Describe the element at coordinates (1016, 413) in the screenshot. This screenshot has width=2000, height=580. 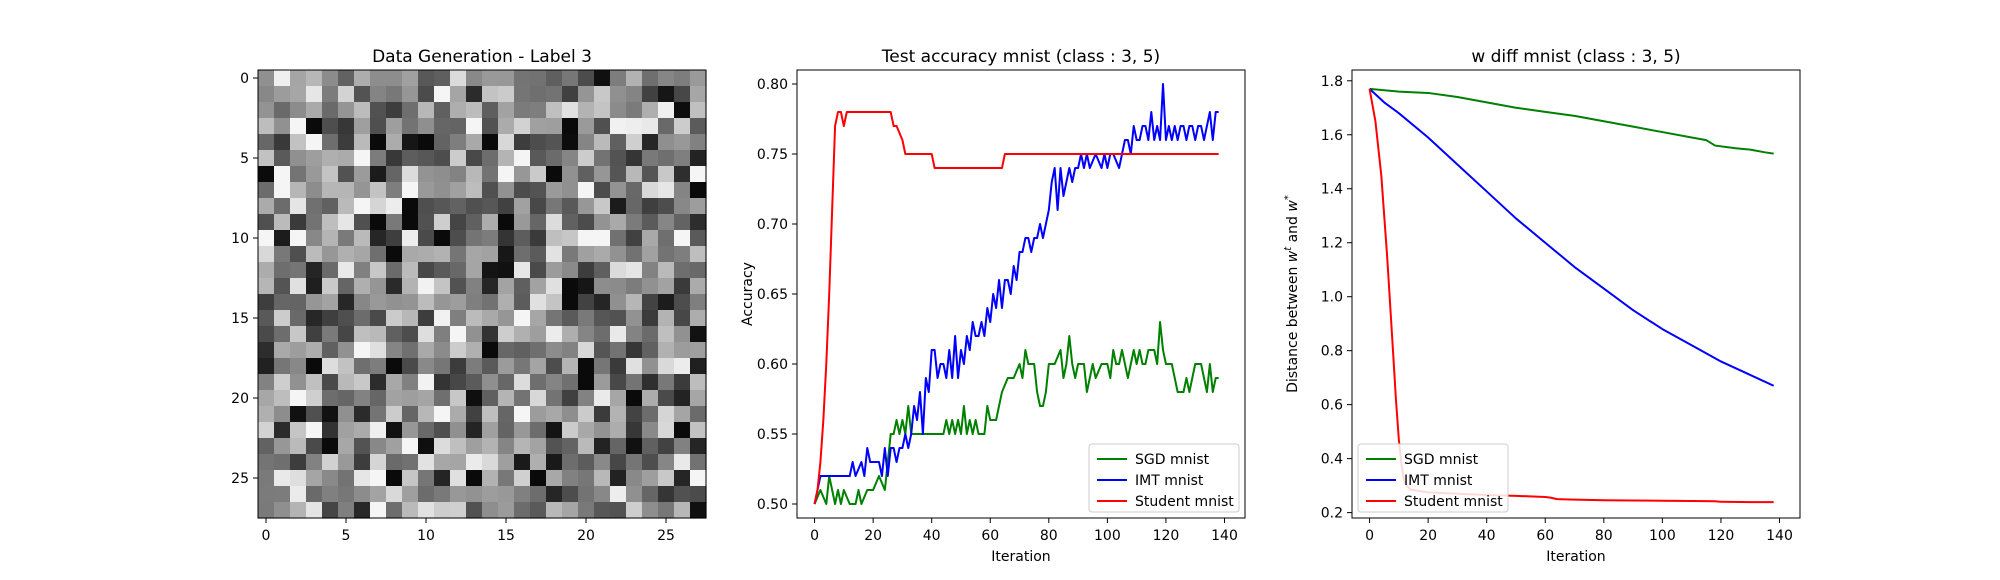
I see `series-line-sgd-mnist` at that location.